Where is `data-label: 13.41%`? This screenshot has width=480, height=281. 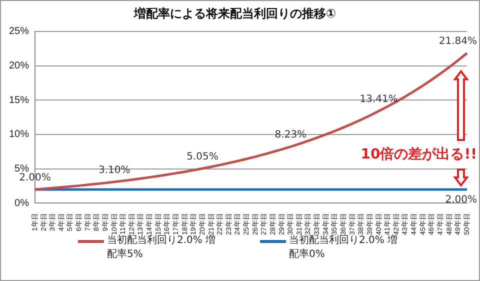 data-label: 13.41% is located at coordinates (379, 100).